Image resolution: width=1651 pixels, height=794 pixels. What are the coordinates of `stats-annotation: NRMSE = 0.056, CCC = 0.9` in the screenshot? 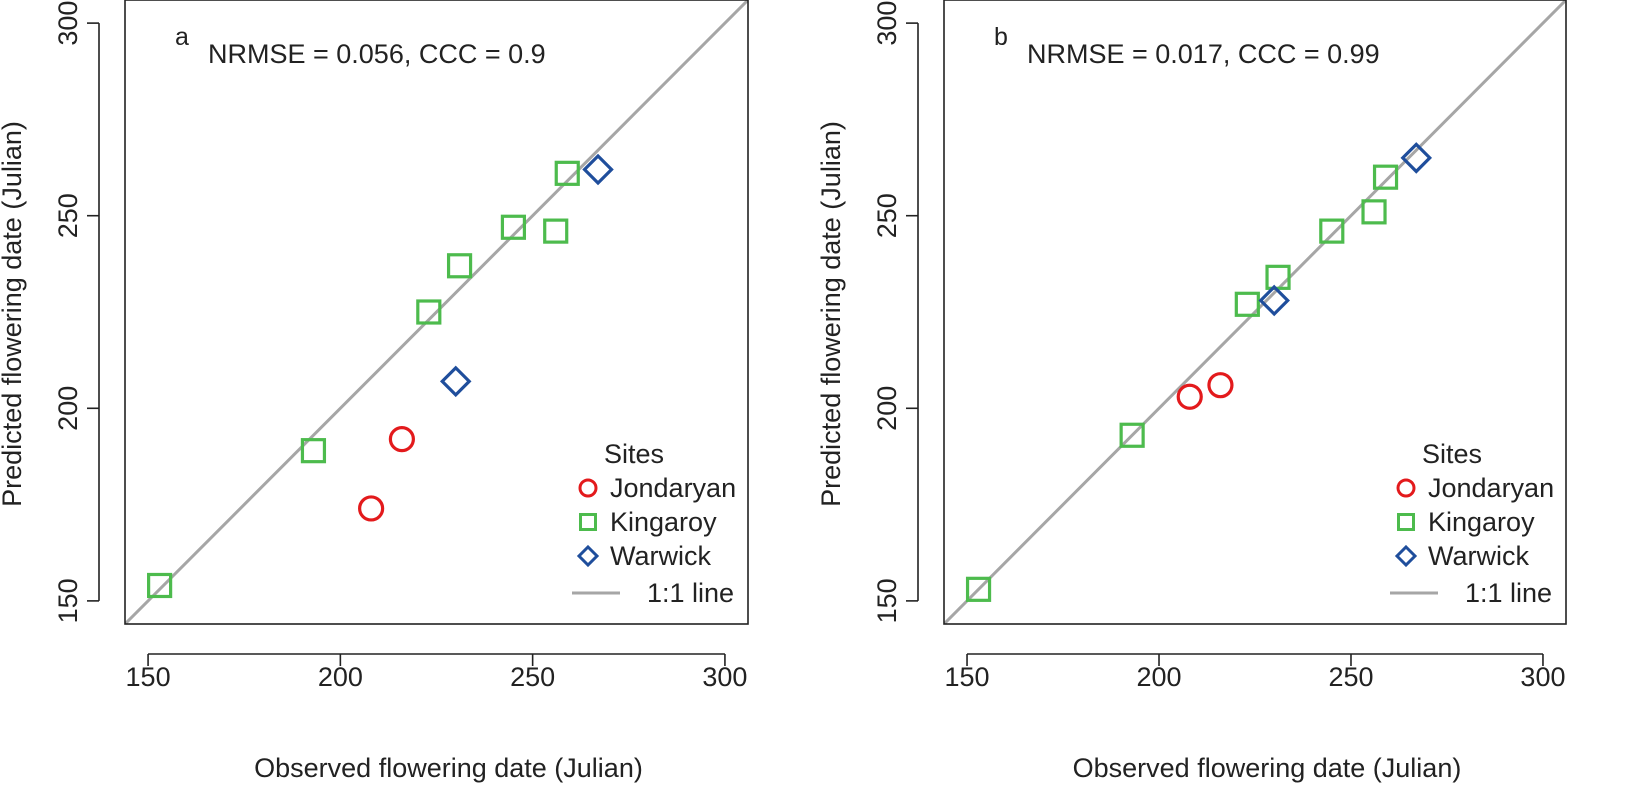 It's located at (377, 54).